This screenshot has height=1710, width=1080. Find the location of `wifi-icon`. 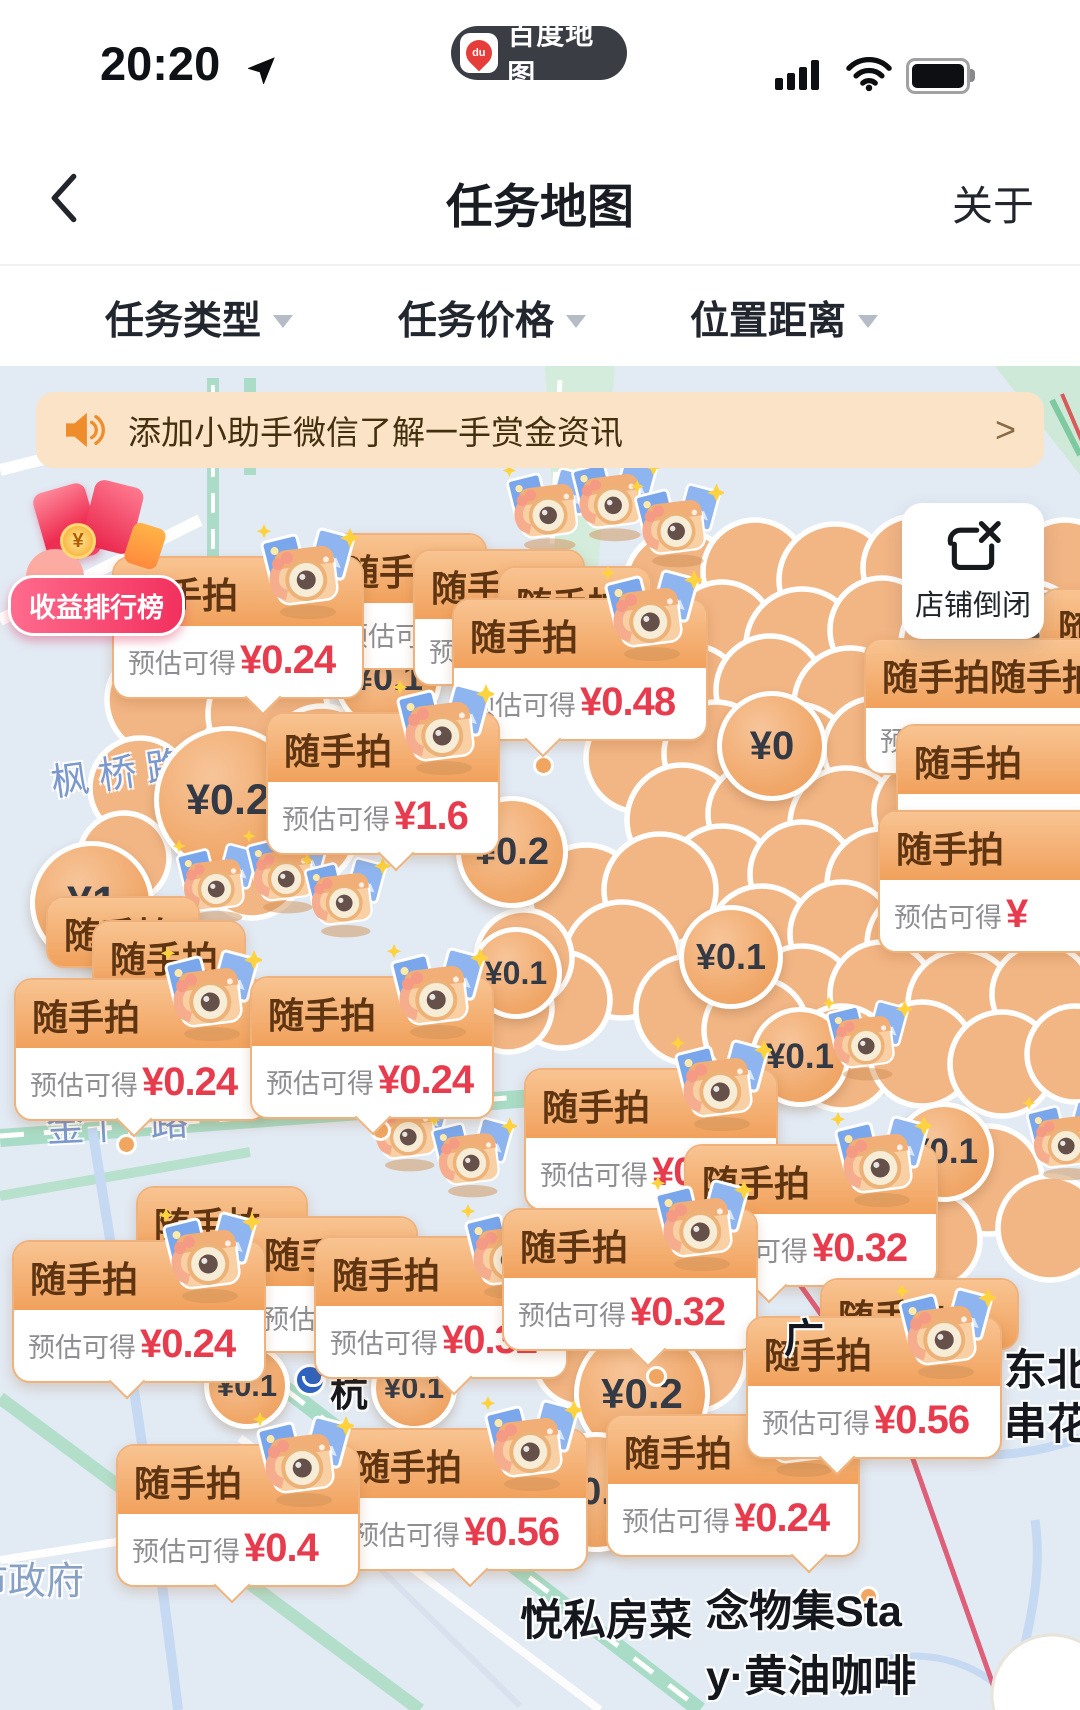

wifi-icon is located at coordinates (869, 74).